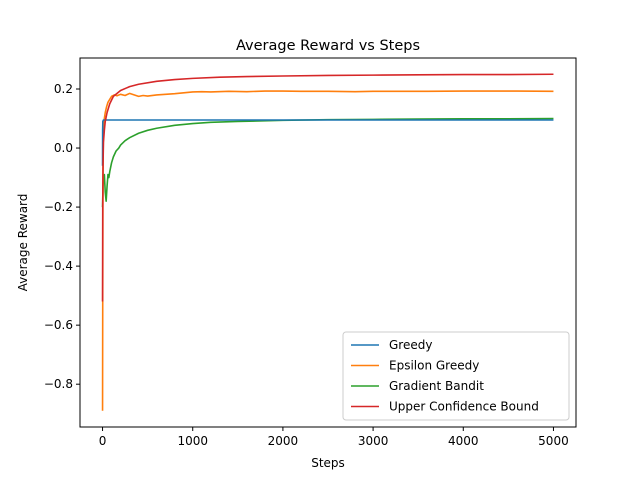 Image resolution: width=640 pixels, height=480 pixels. I want to click on legend-label: Greedy, so click(410, 345).